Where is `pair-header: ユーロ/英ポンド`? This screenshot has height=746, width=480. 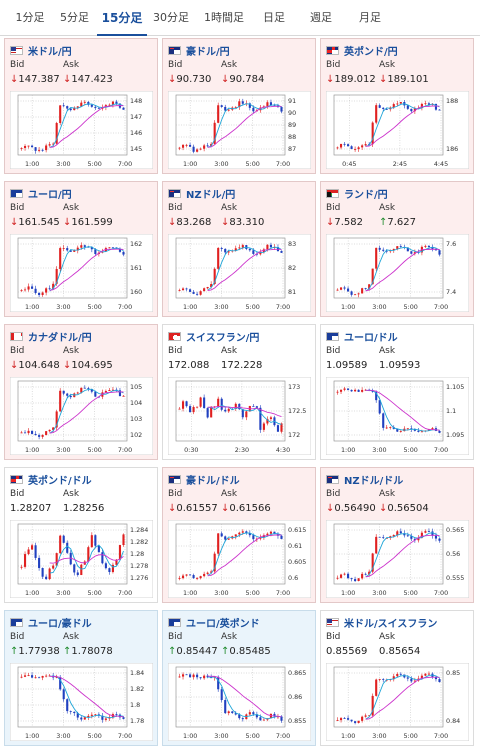 pair-header: ユーロ/英ポンド is located at coordinates (214, 622).